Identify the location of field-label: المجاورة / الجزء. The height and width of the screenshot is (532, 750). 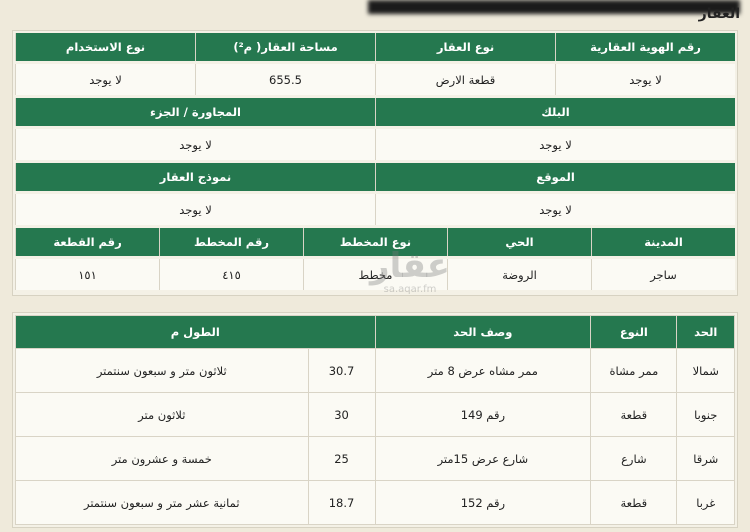
(195, 112).